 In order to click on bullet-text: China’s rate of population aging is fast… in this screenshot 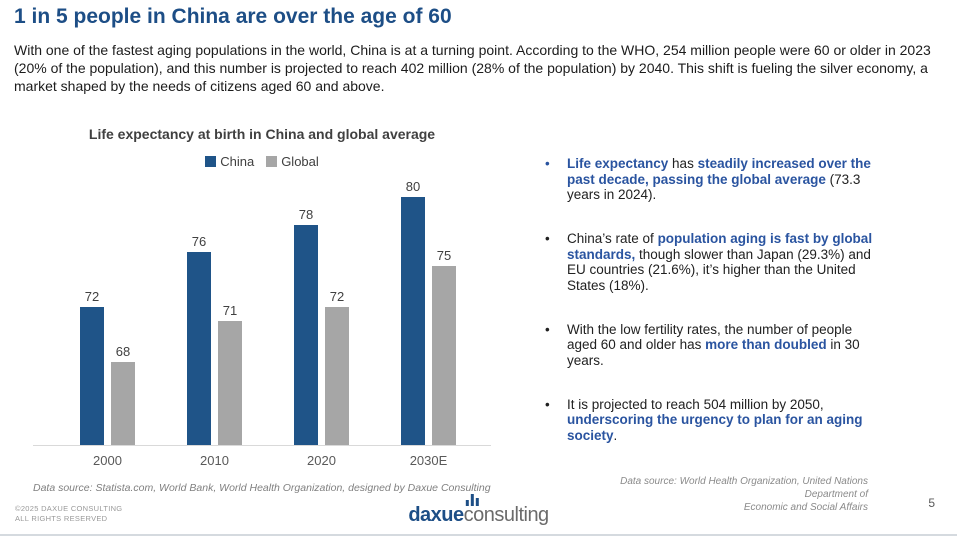, I will do `click(724, 262)`.